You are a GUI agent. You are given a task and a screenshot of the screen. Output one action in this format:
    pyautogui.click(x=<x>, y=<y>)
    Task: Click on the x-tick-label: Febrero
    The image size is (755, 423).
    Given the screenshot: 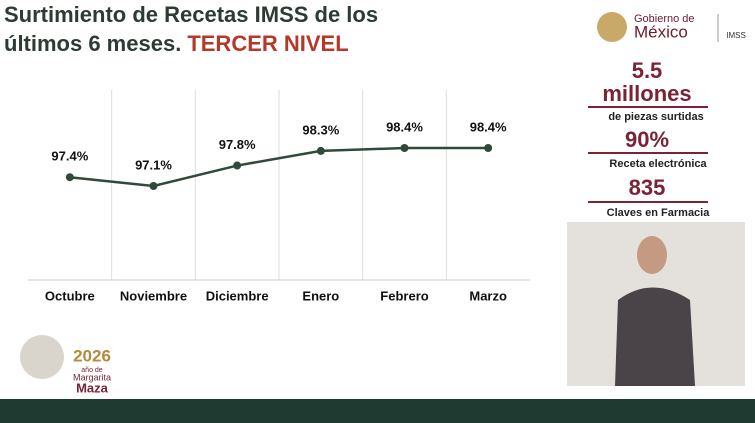 What is the action you would take?
    pyautogui.click(x=404, y=295)
    